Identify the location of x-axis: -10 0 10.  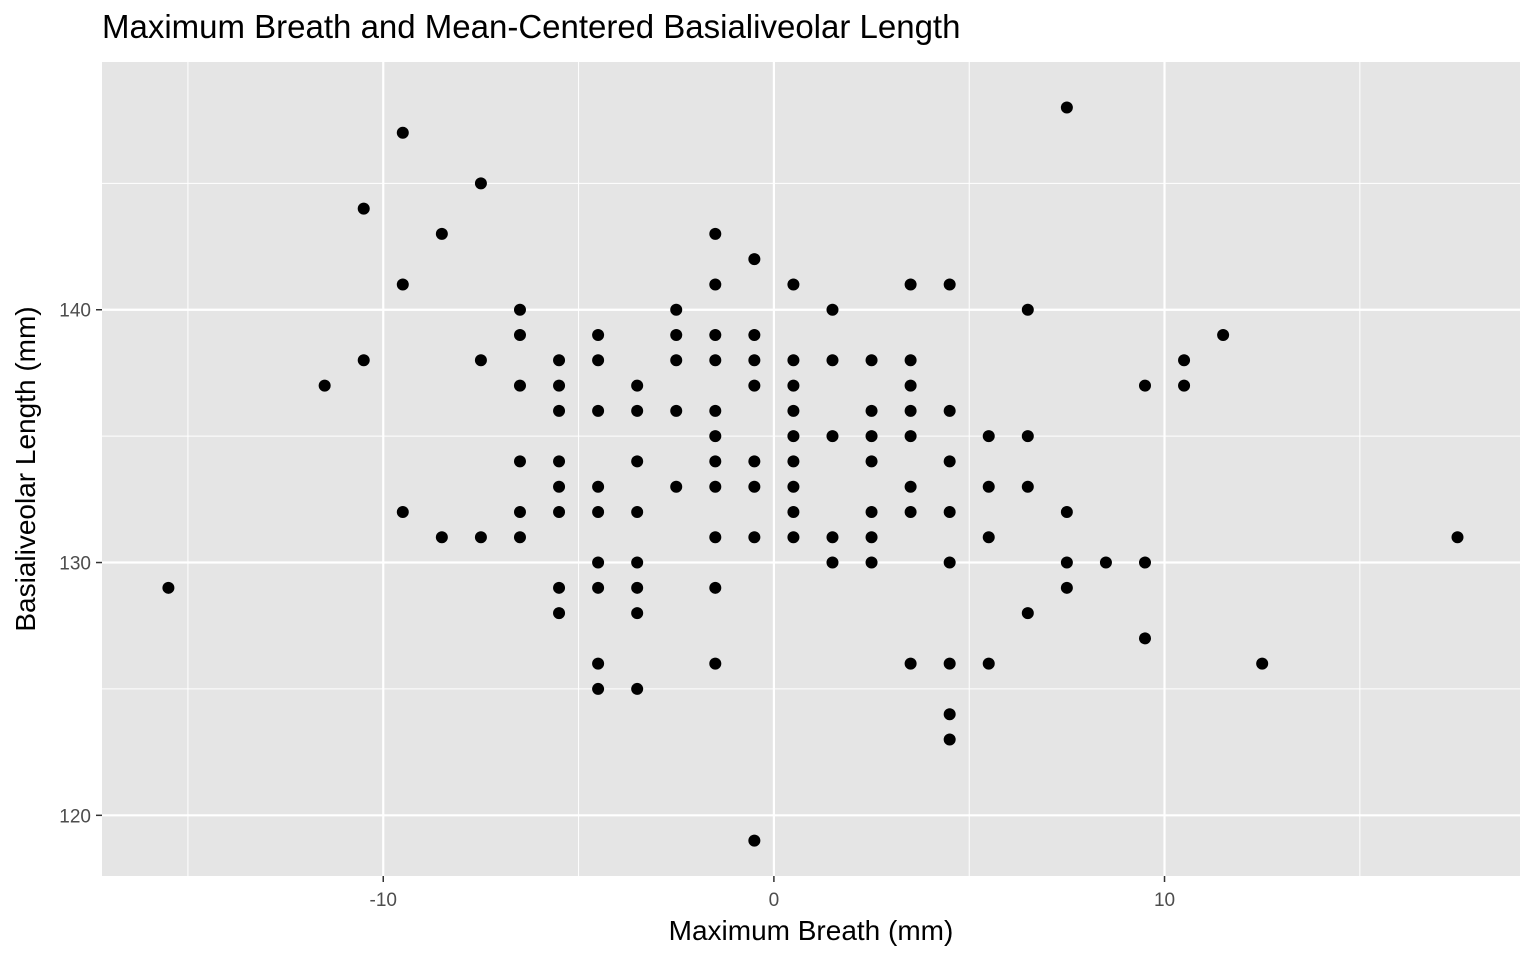
(772, 893).